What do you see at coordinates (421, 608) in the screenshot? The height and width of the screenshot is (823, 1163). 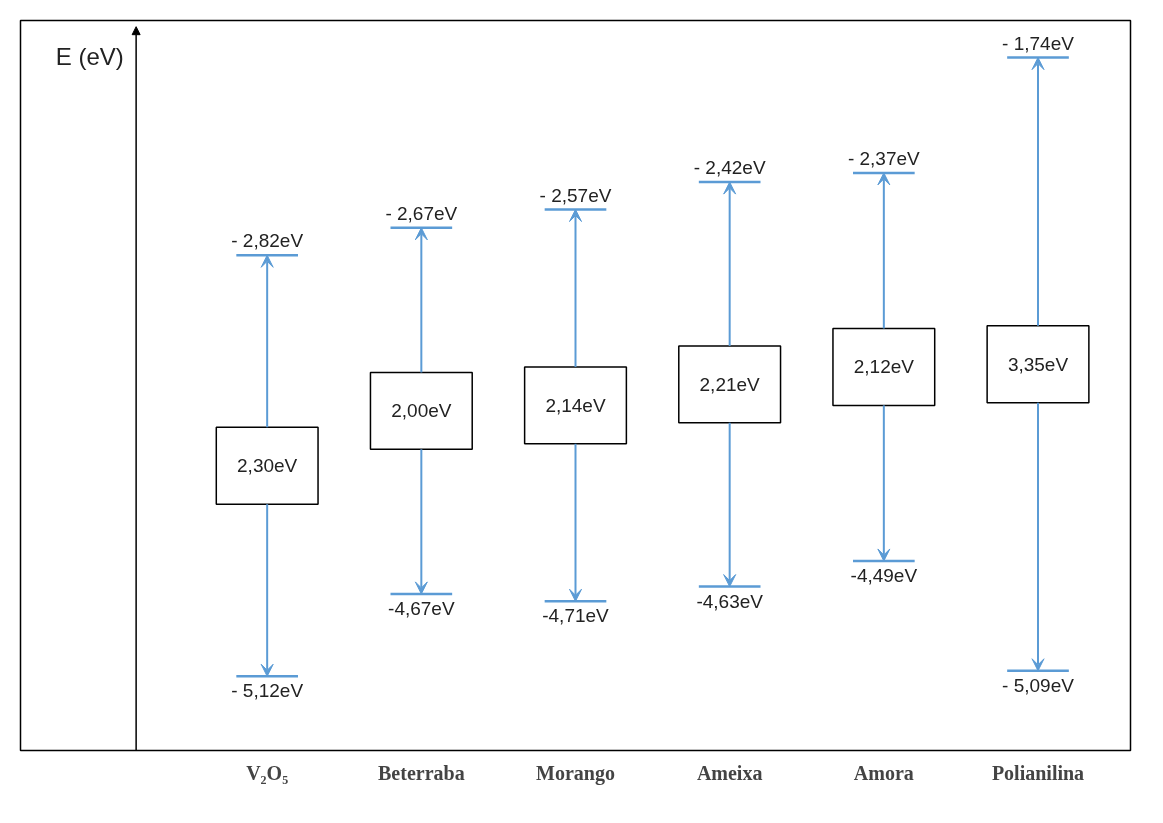 I see `data-label: -4,67eV` at bounding box center [421, 608].